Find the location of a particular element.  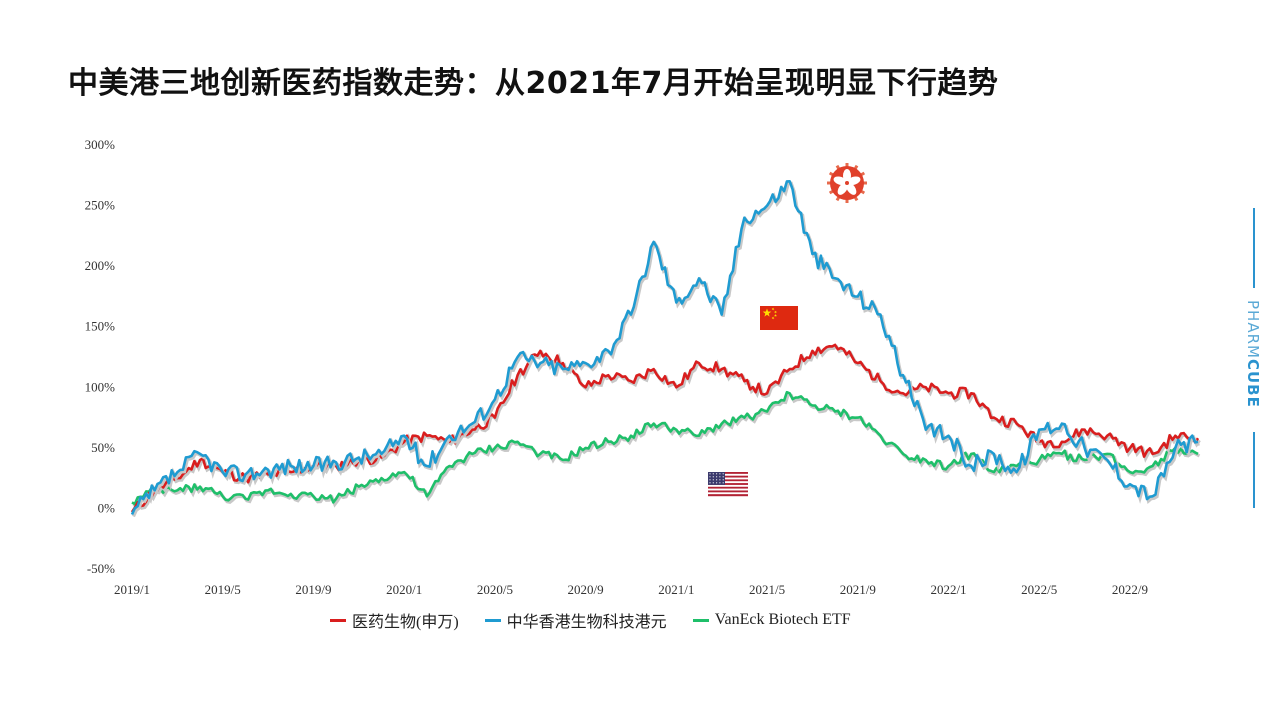

brand-text-light: PHARM is located at coordinates (1253, 329).